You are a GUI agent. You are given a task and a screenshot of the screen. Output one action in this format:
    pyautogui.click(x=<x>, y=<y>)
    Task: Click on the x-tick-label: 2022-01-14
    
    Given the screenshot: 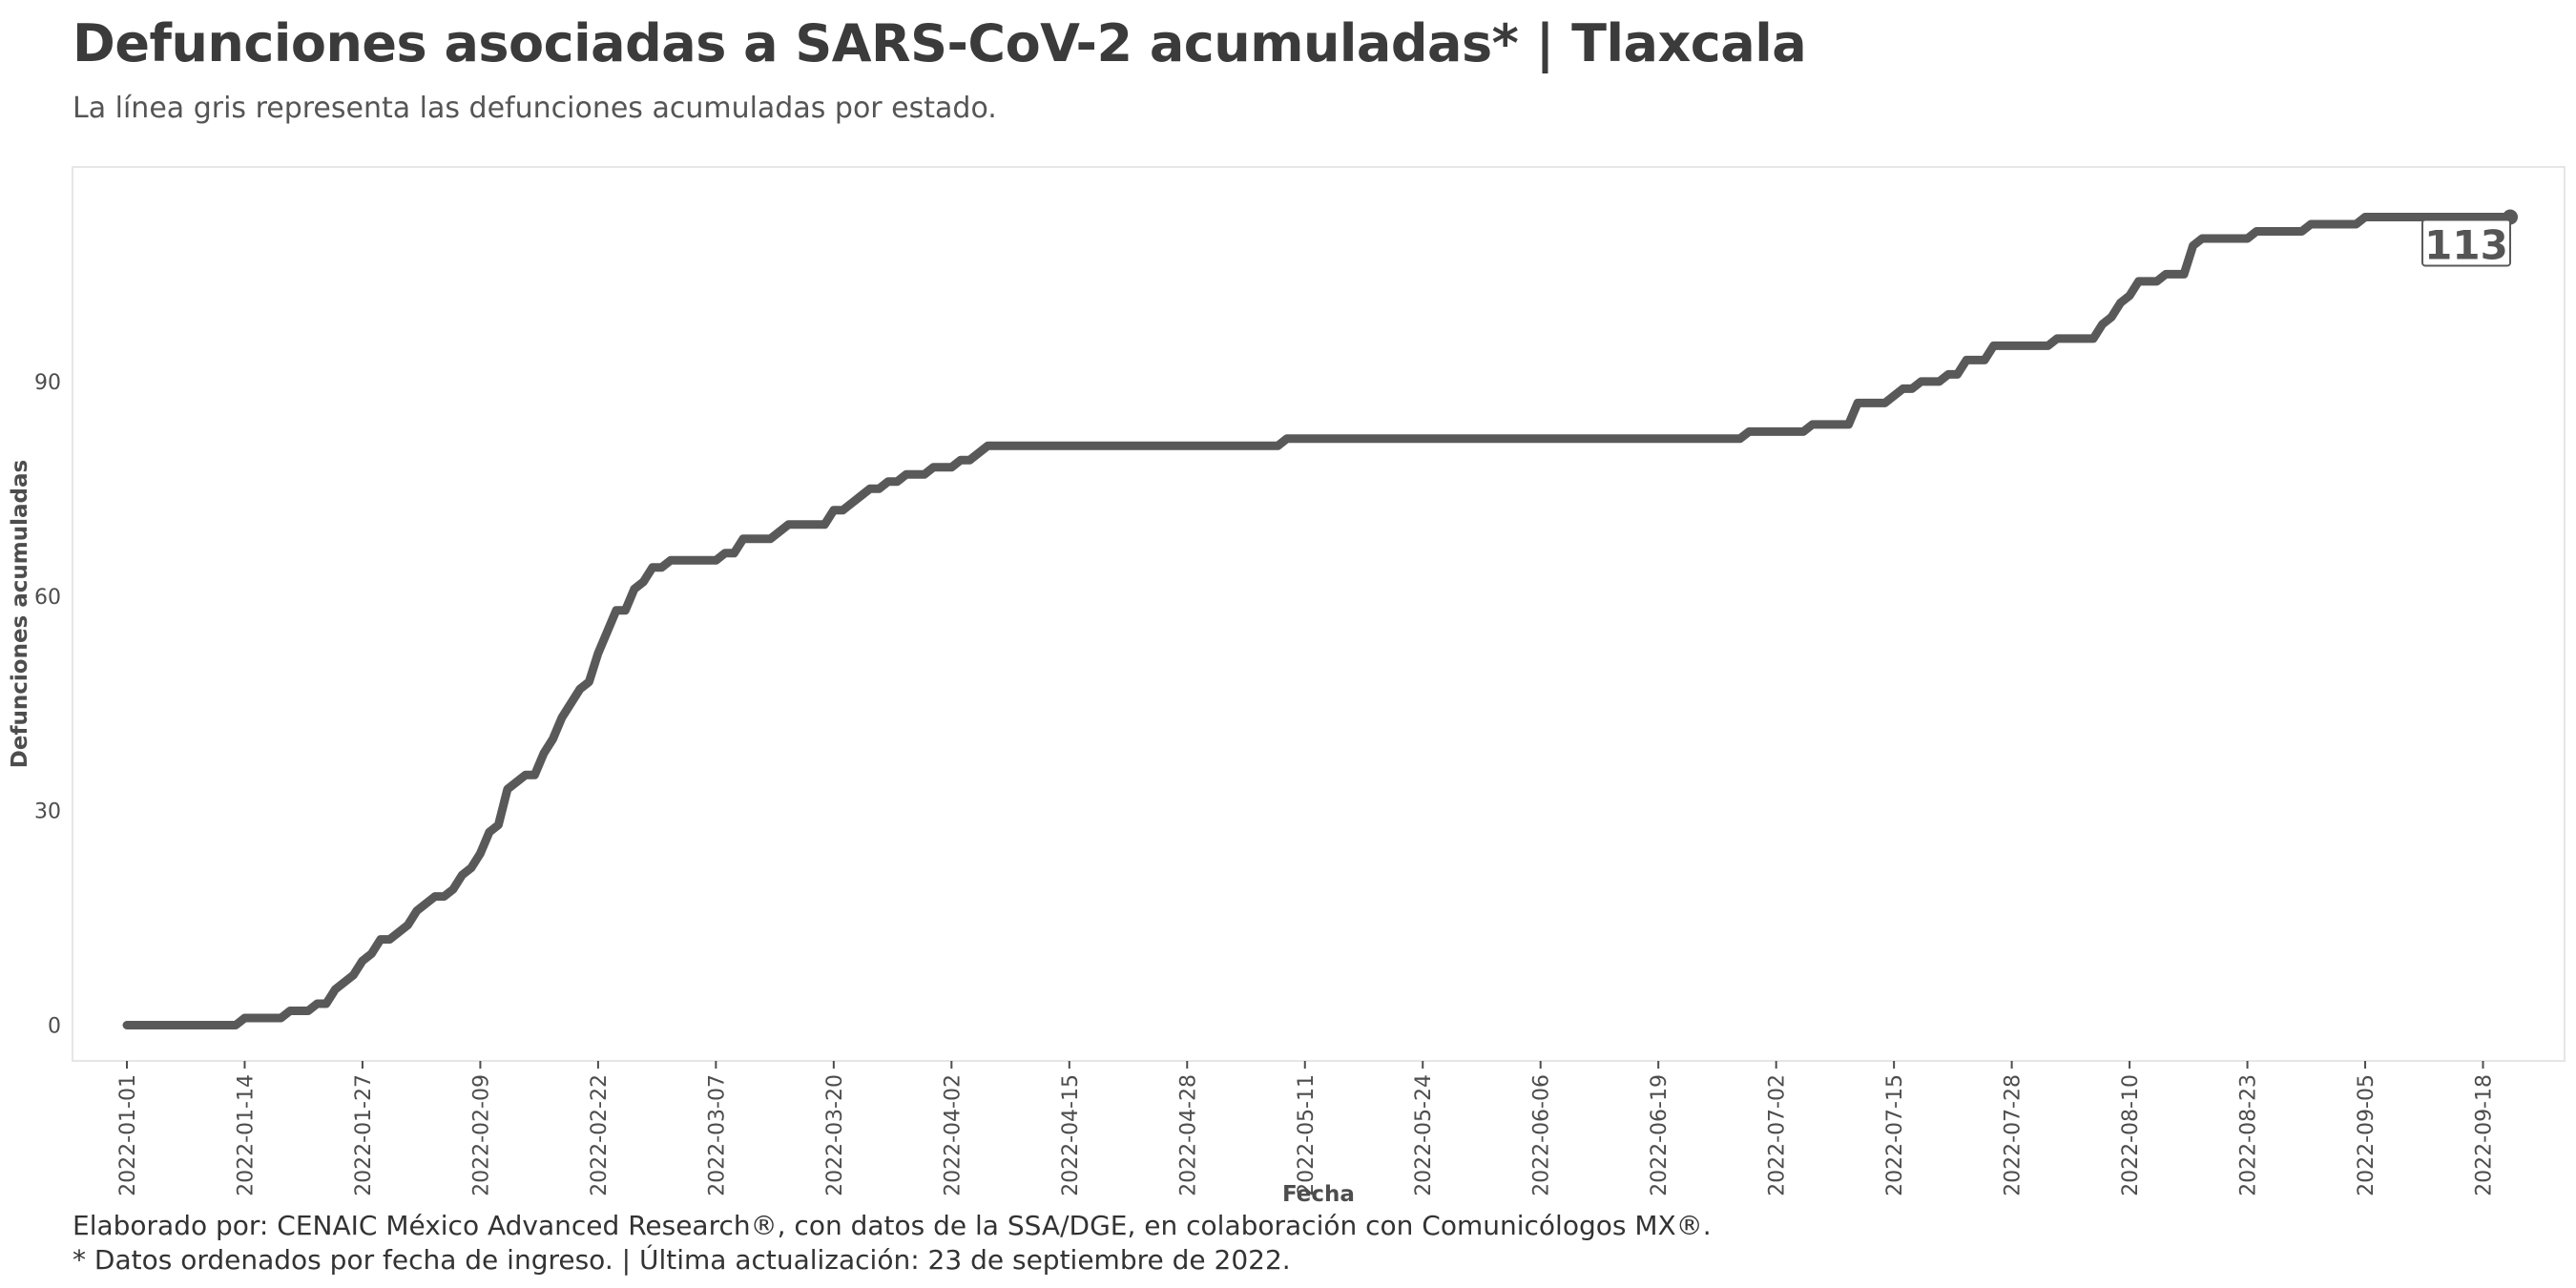 What is the action you would take?
    pyautogui.click(x=246, y=1135)
    